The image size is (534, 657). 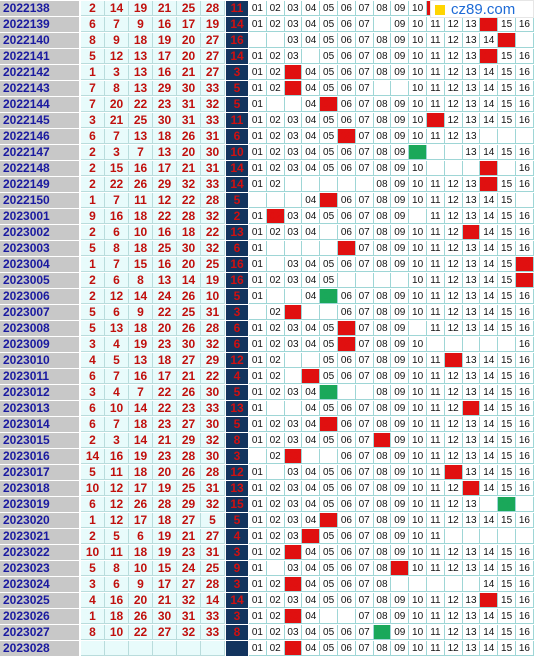 What do you see at coordinates (165, 184) in the screenshot?
I see `red-ball-number: 29` at bounding box center [165, 184].